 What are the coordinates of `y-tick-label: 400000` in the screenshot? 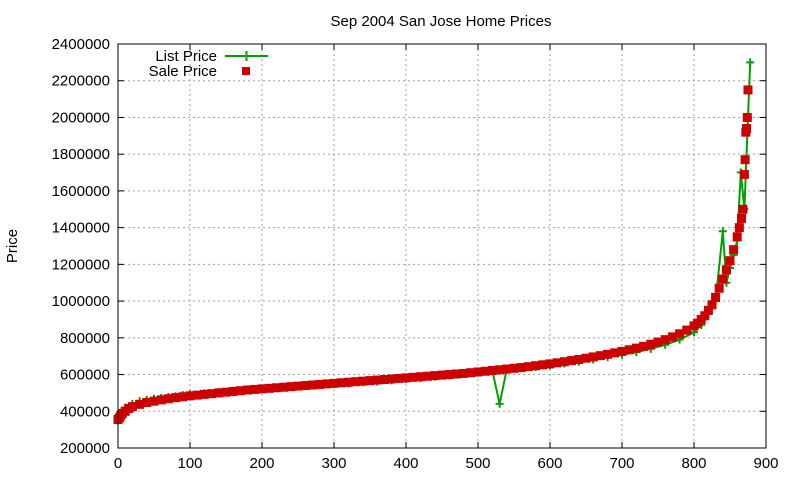 It's located at (85, 411).